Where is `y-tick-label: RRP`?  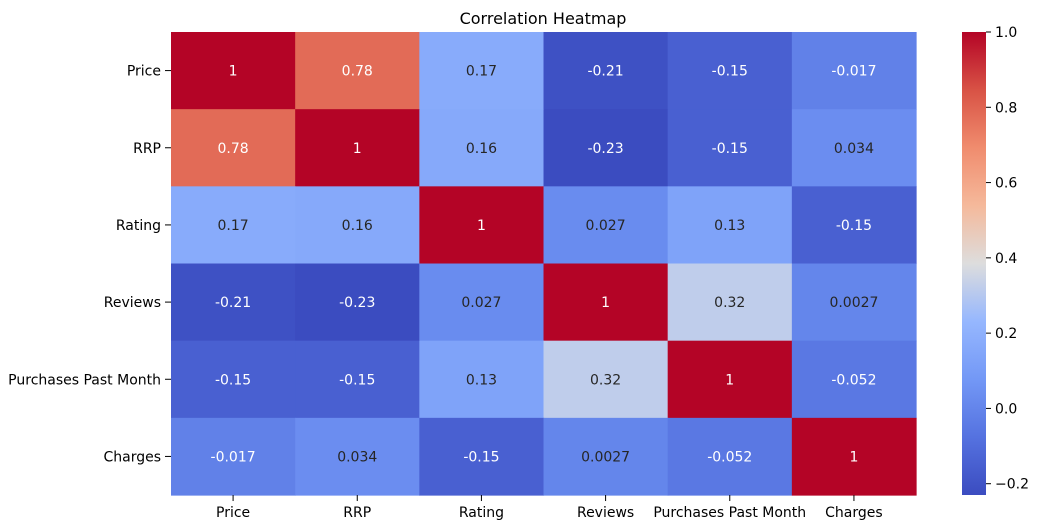
y-tick-label: RRP is located at coordinates (147, 149).